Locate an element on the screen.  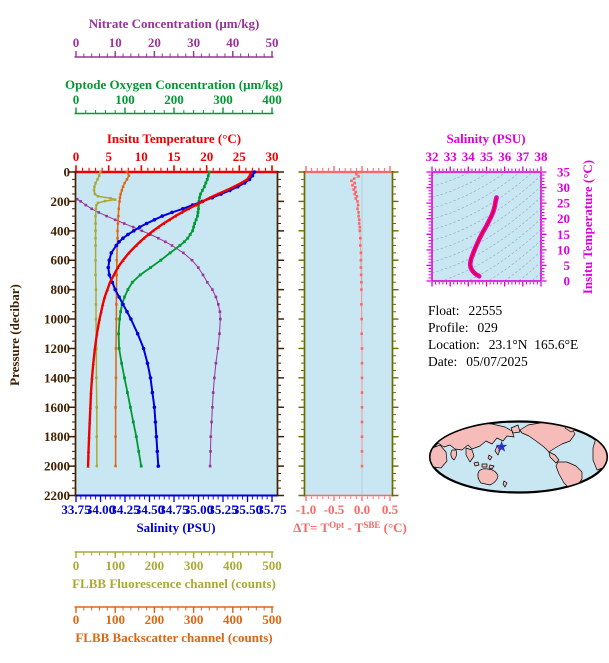
svg-text: 0.5 is located at coordinates (390, 509).